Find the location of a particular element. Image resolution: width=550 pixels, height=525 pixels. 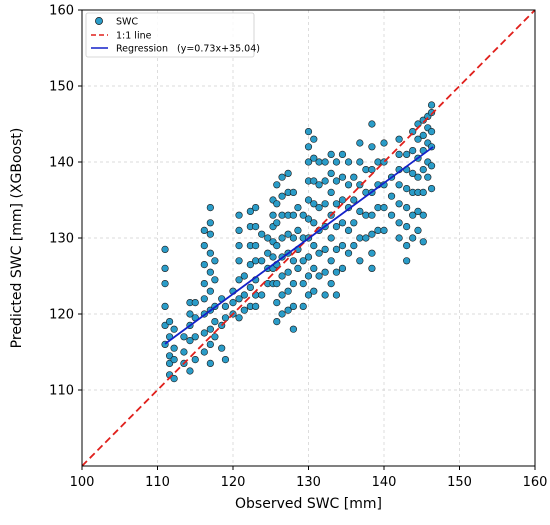

y-tick-label: 120 is located at coordinates (61, 315).